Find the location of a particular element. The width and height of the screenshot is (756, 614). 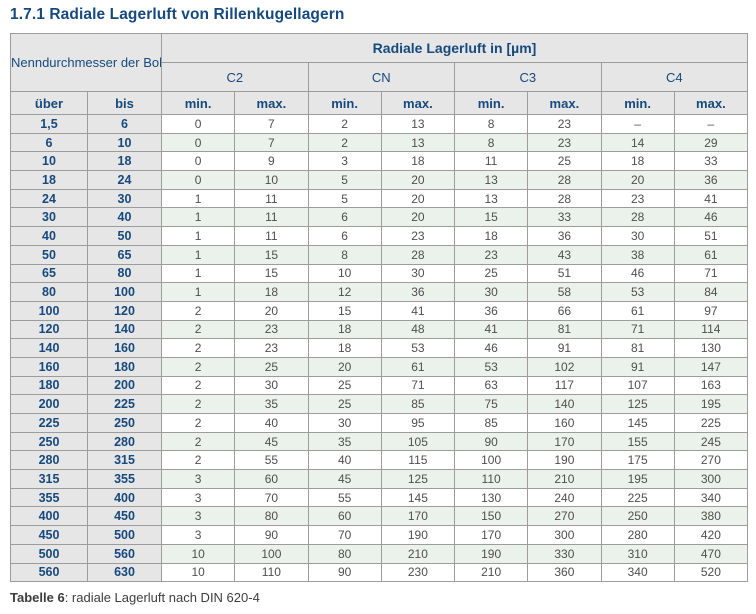

table-row: 280 315 2 55 40 115 100 190 175 270 is located at coordinates (379, 460).